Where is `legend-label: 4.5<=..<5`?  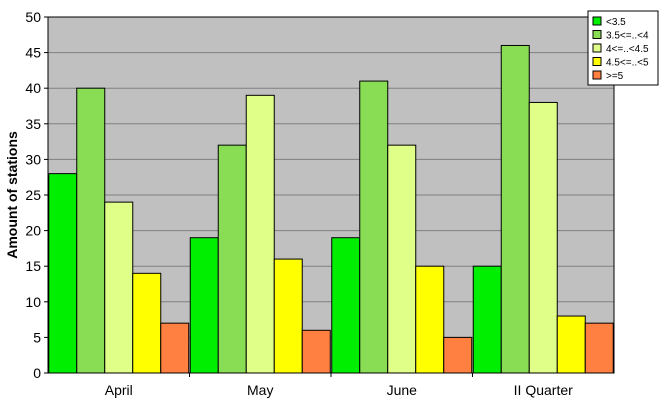
legend-label: 4.5<=..<5 is located at coordinates (627, 63).